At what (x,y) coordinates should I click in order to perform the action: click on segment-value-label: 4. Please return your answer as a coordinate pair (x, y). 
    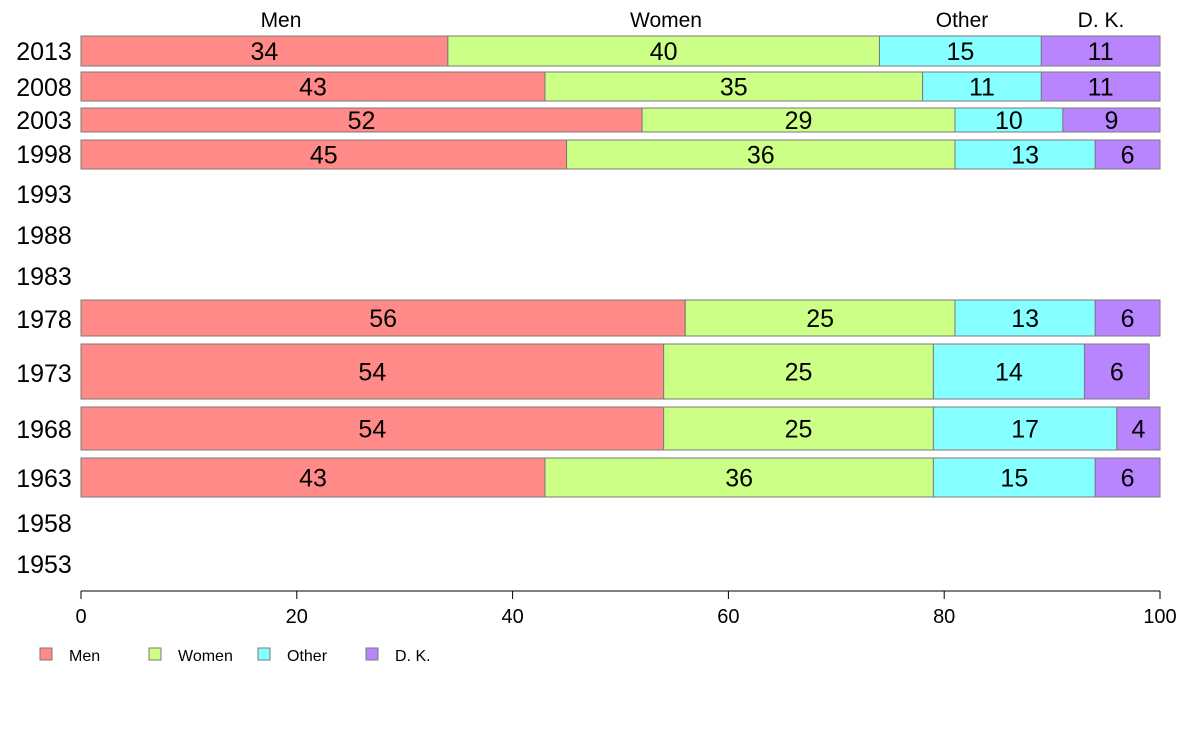
    Looking at the image, I should click on (1138, 430).